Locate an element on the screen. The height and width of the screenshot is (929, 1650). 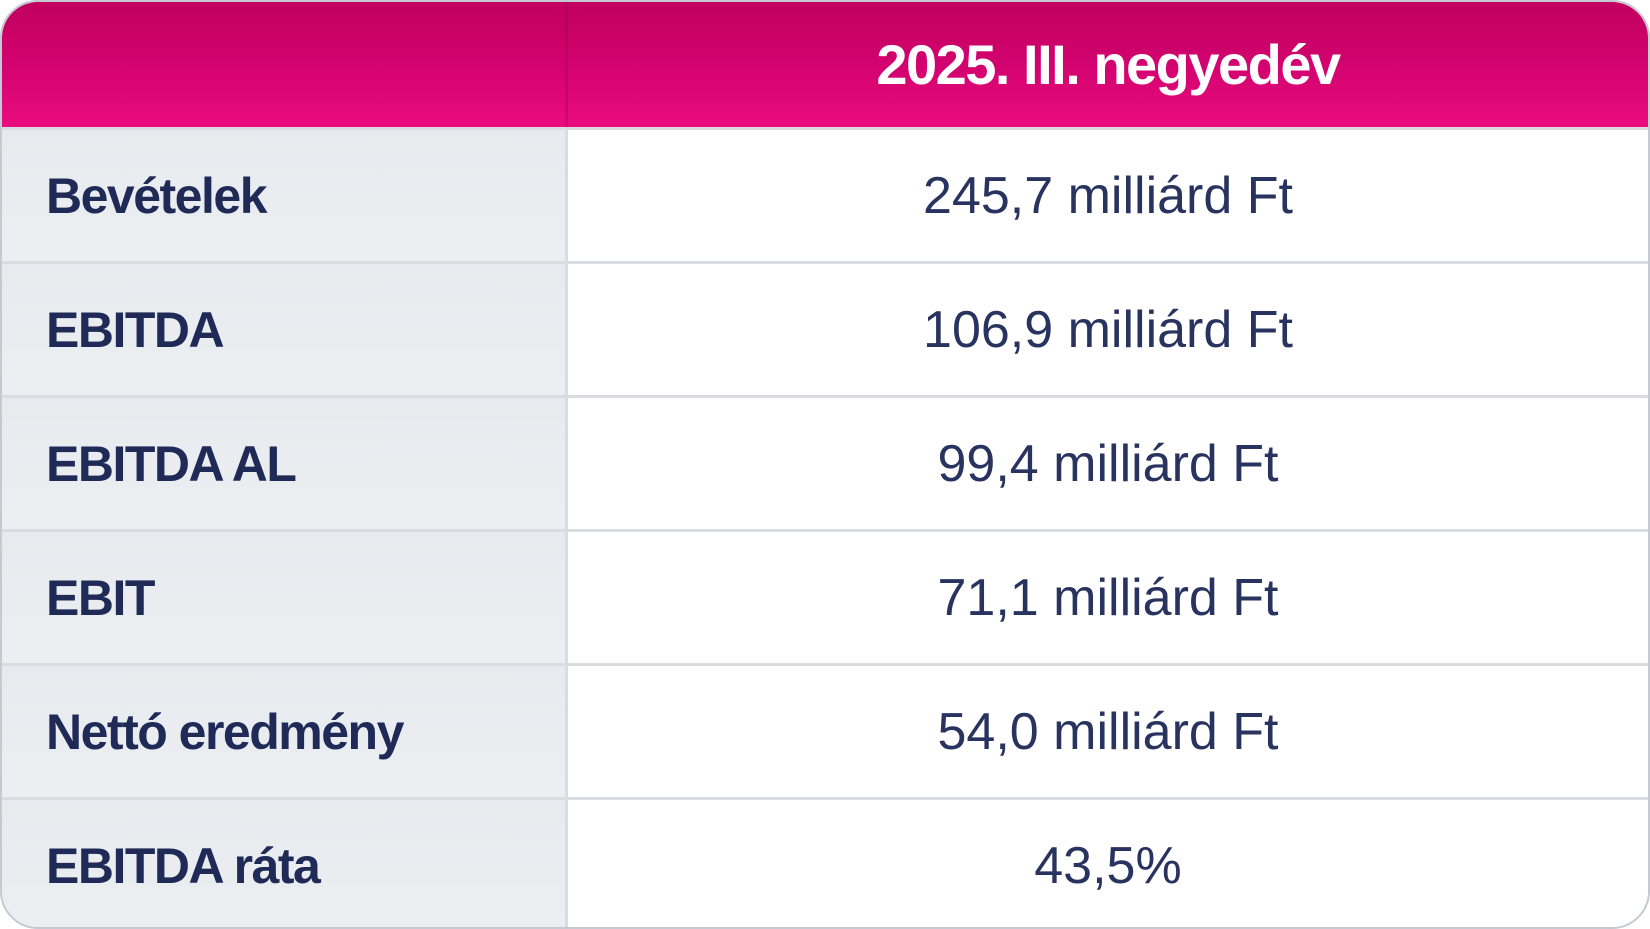
metric-value-cell: 106,9 milliárd Ft is located at coordinates (1108, 329).